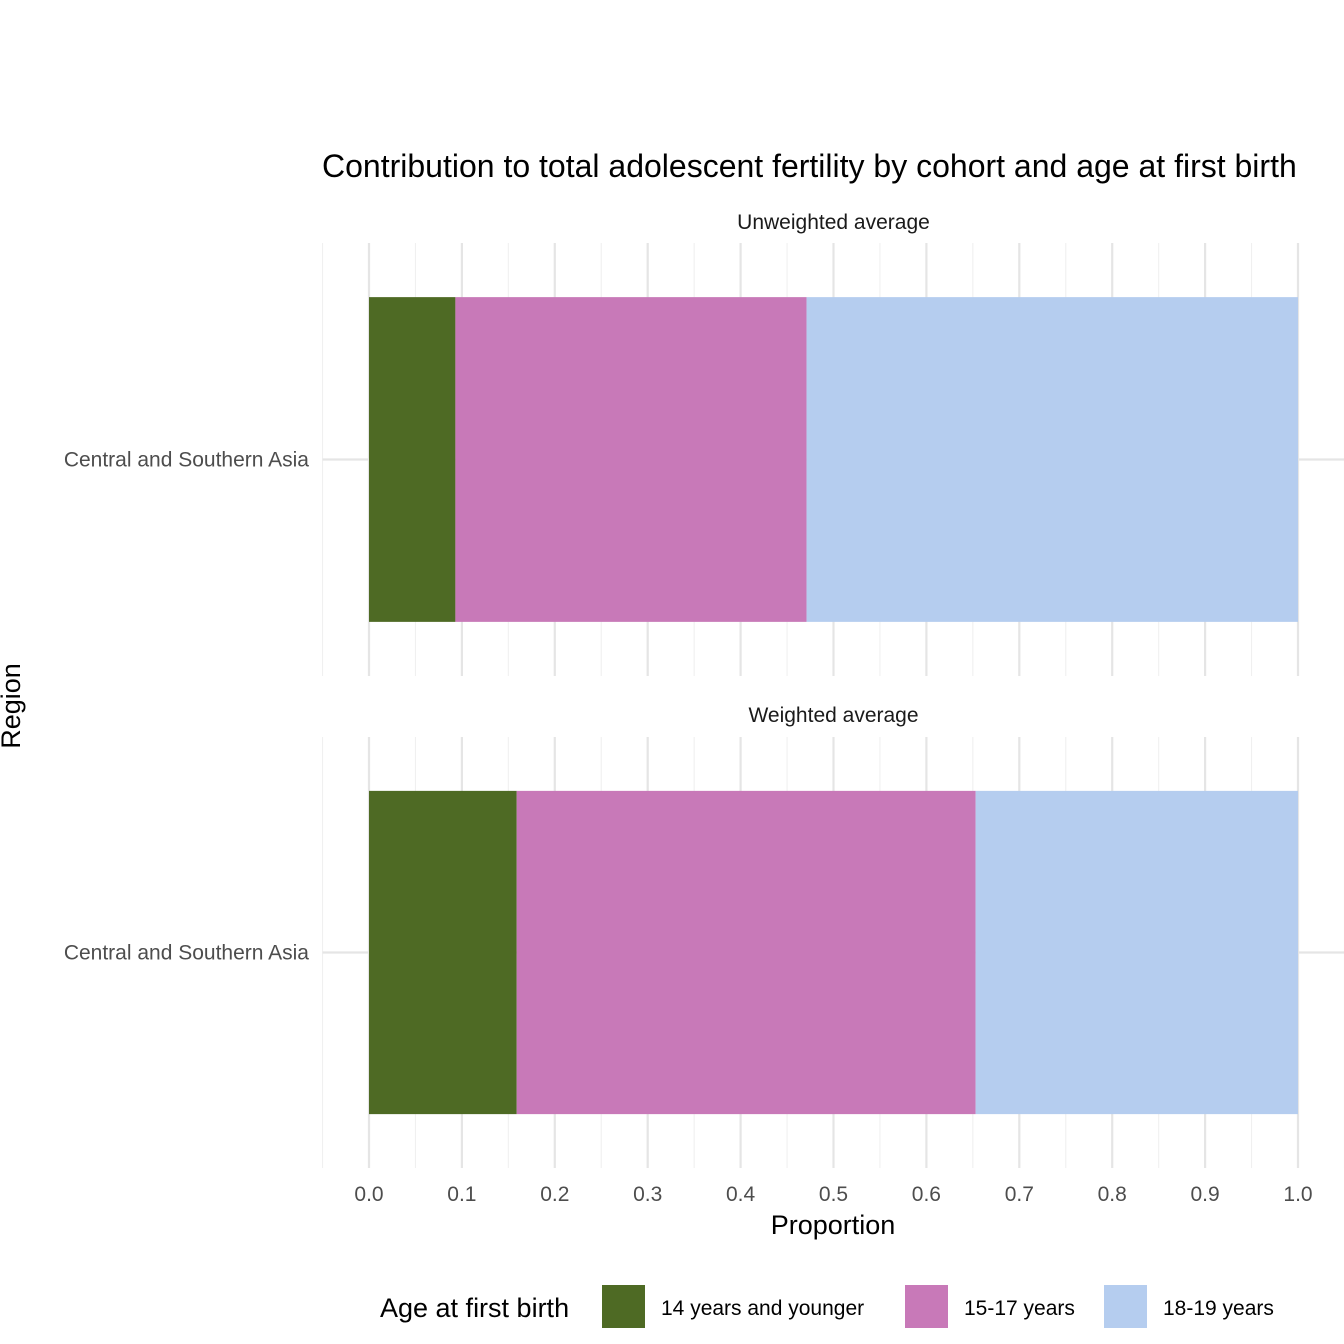 The image size is (1344, 1344). What do you see at coordinates (554, 1194) in the screenshot?
I see `x-tick-label: 0.2` at bounding box center [554, 1194].